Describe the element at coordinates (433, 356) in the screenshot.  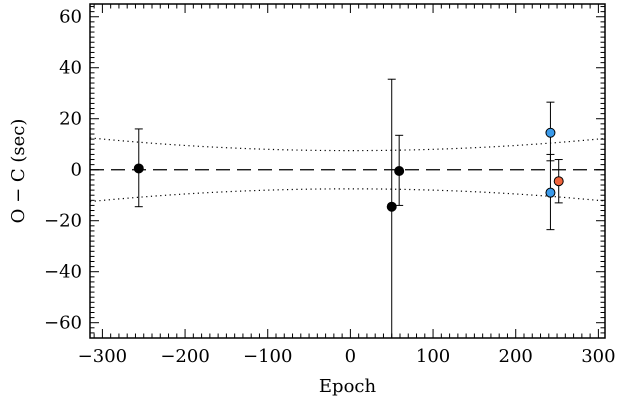
I see `x-tick-label: 100` at that location.